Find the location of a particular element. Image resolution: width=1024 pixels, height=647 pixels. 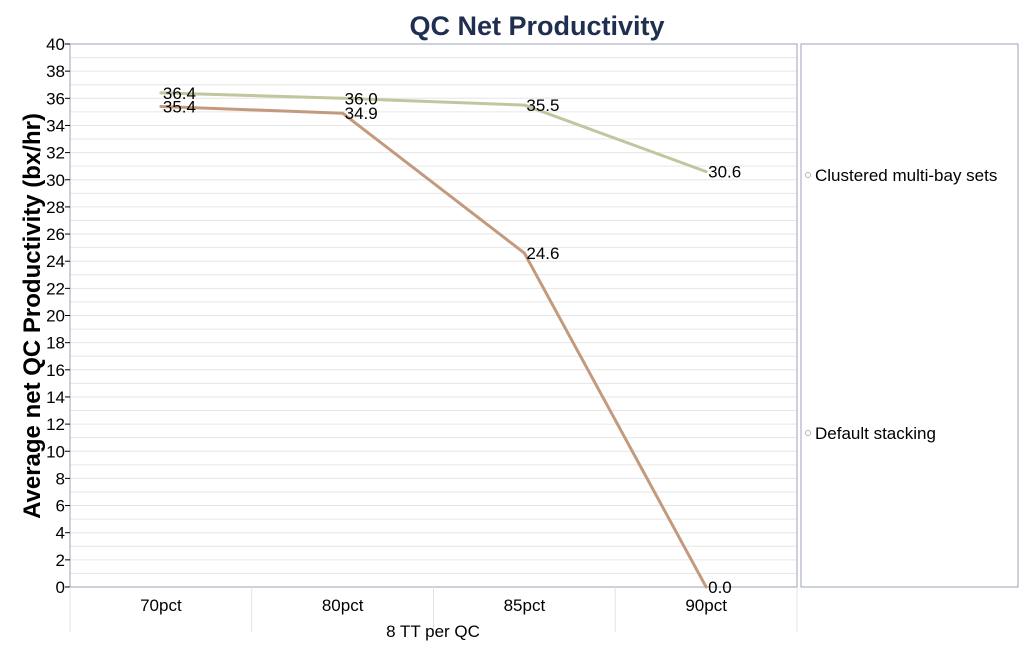

y-tick-label: 40 is located at coordinates (55, 44).